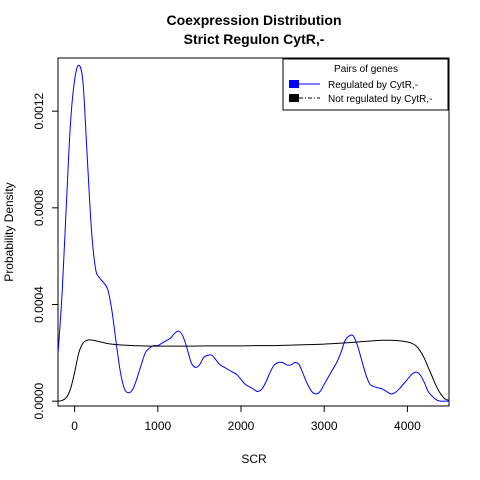  Describe the element at coordinates (254, 39) in the screenshot. I see `chart-subtitle: Strict Regulon CytR,-` at that location.